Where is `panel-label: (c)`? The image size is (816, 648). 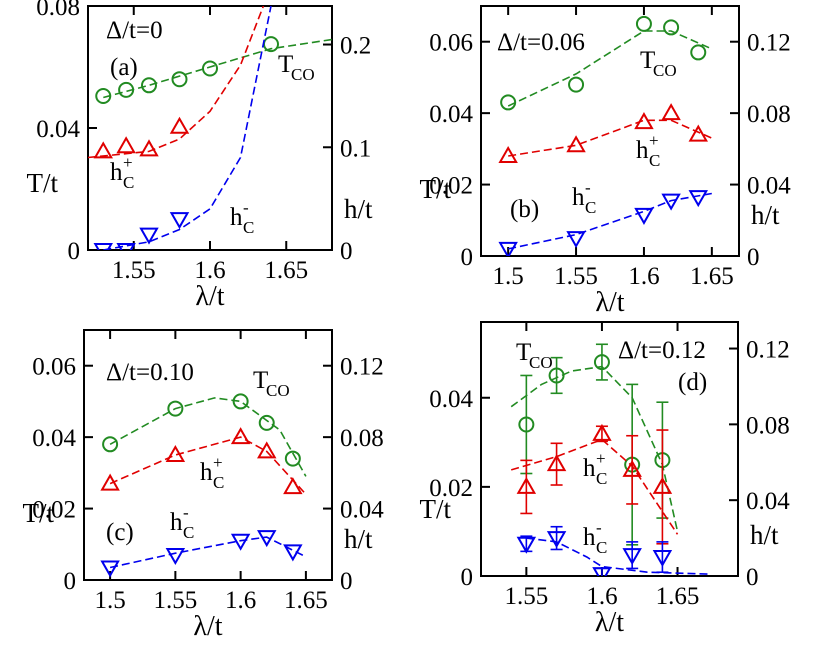 panel-label: (c) is located at coordinates (120, 532).